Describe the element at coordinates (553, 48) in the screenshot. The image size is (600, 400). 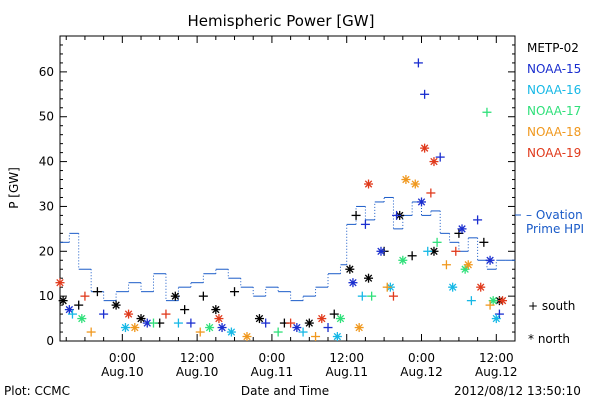
I see `legend-series-label: METP-02` at that location.